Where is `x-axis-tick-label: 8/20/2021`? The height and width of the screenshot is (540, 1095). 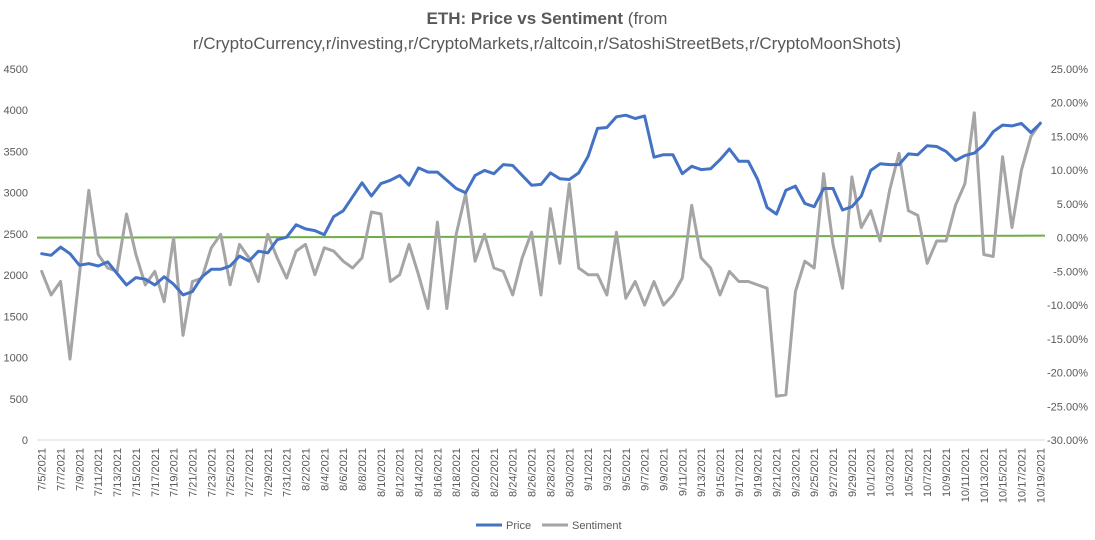 x-axis-tick-label: 8/20/2021 is located at coordinates (476, 472).